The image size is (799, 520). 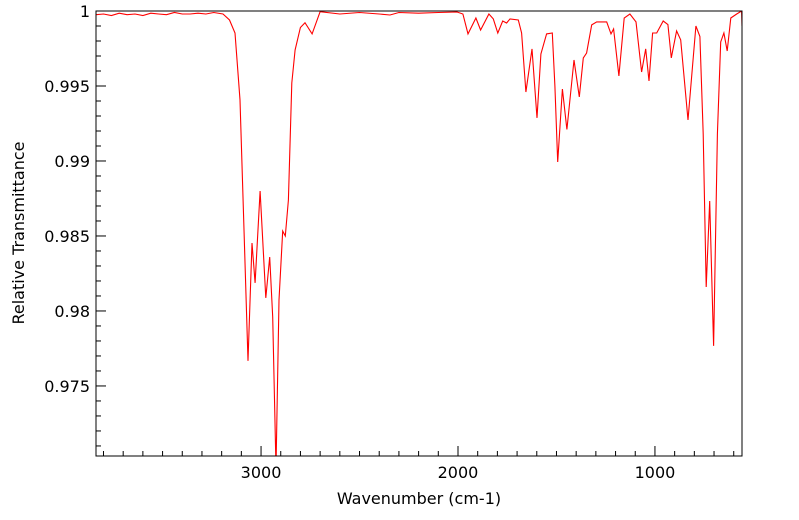 What do you see at coordinates (67, 386) in the screenshot?
I see `y-tick-label: 0.975` at bounding box center [67, 386].